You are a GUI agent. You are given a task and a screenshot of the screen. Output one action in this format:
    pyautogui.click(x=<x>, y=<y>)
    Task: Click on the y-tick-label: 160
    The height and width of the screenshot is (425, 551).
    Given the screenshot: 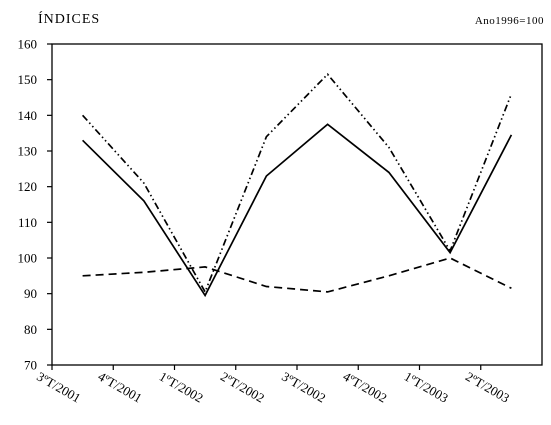 What is the action you would take?
    pyautogui.click(x=28, y=44)
    